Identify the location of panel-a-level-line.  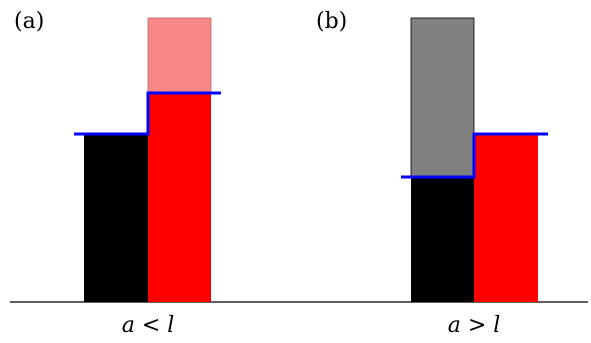
(147, 113).